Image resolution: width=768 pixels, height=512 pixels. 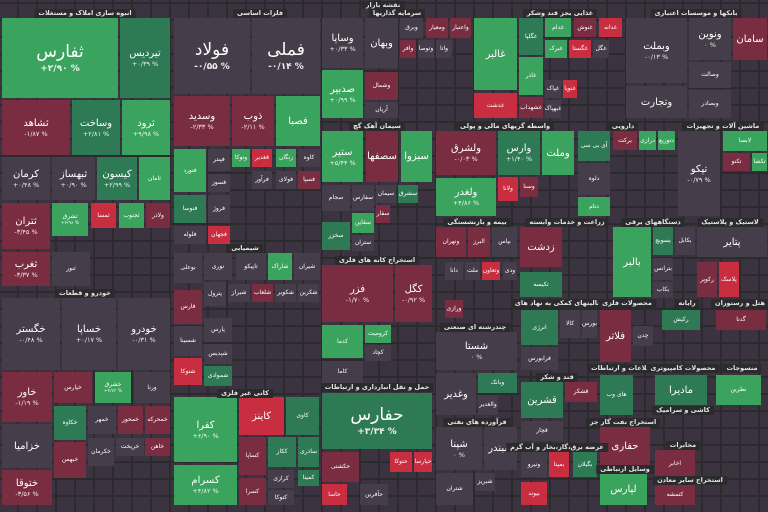 What do you see at coordinates (215, 294) in the screenshot?
I see `stock-tile: پترول` at bounding box center [215, 294].